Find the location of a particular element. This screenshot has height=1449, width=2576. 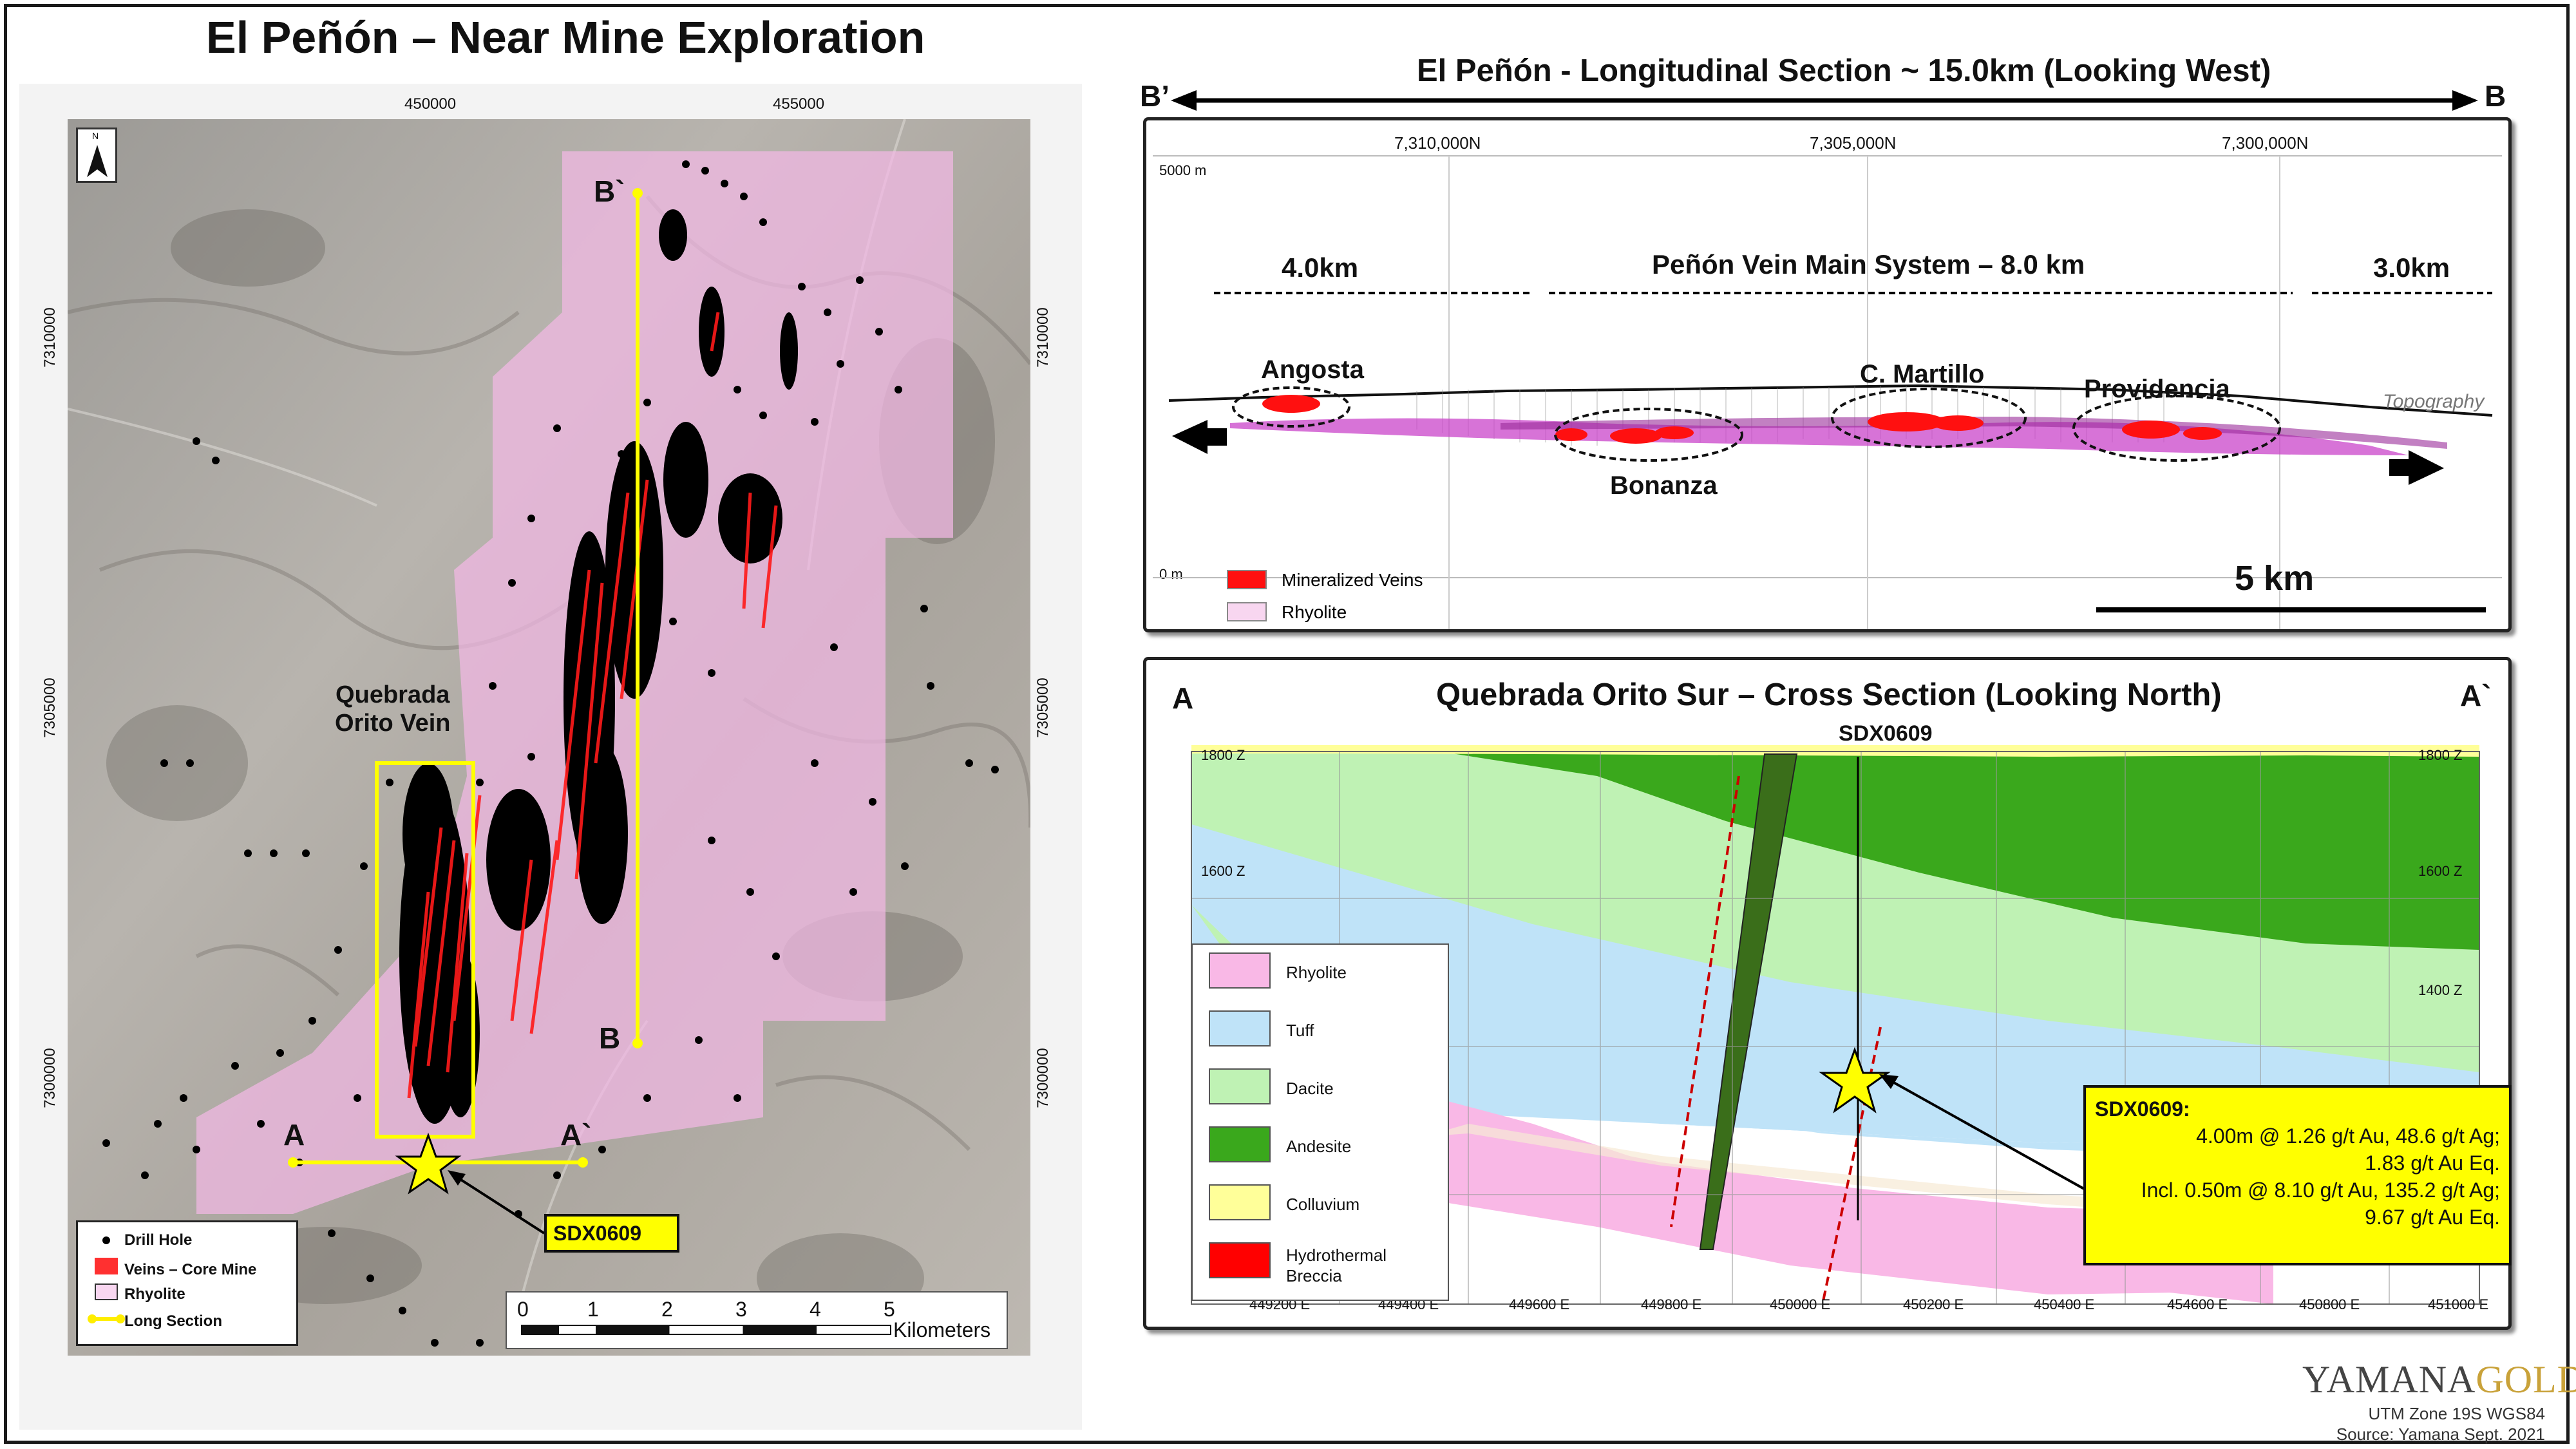

map-top-tick: 455000 is located at coordinates (799, 104).